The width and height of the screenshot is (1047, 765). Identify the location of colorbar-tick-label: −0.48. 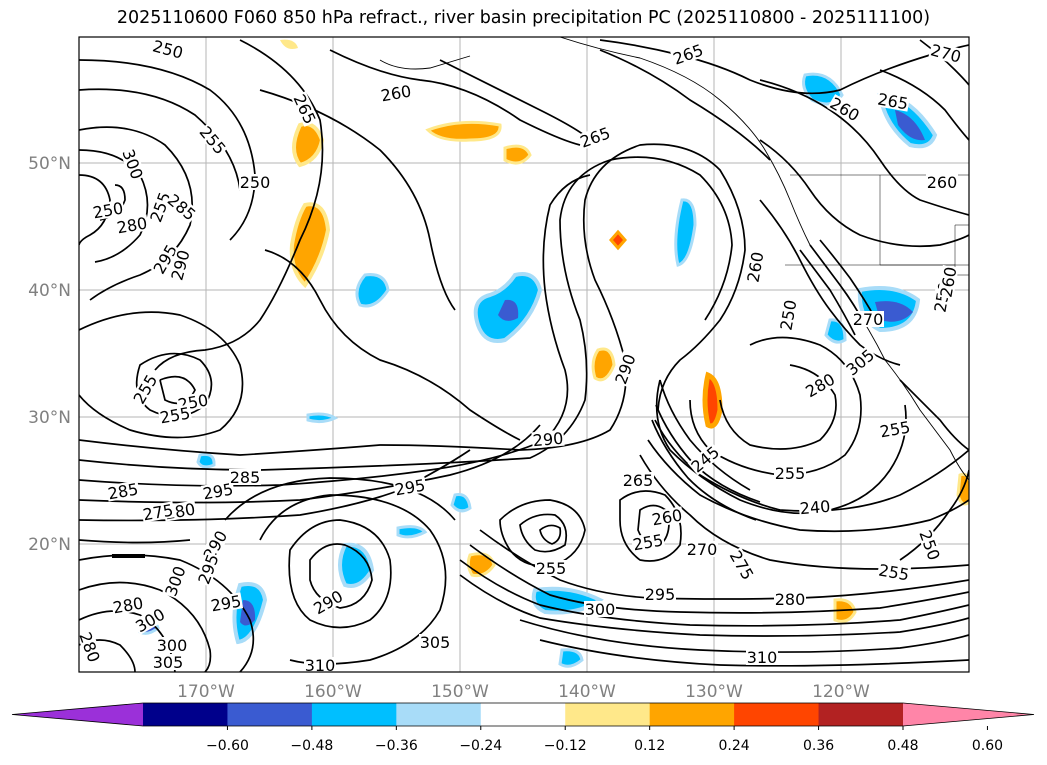
(311, 746).